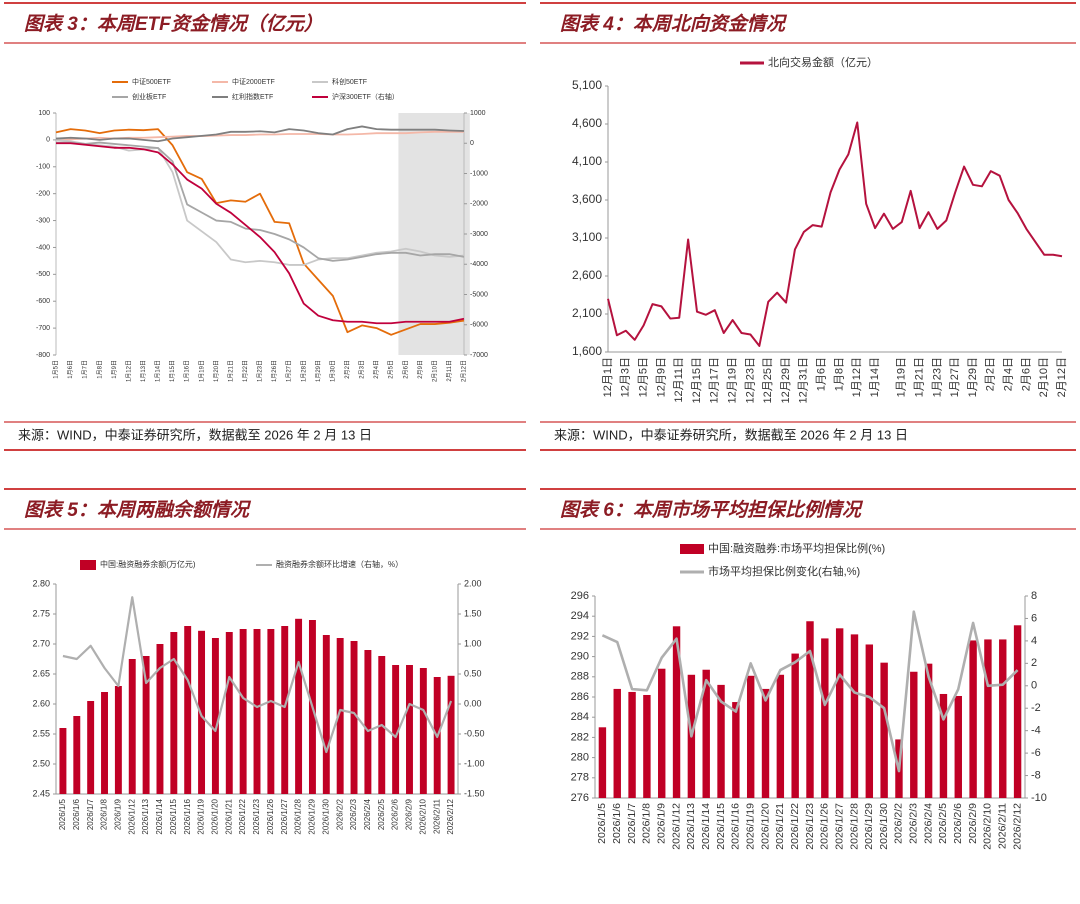 The height and width of the screenshot is (904, 1080). What do you see at coordinates (1062, 377) in the screenshot?
I see `x-tick-label: 2月12日` at bounding box center [1062, 377].